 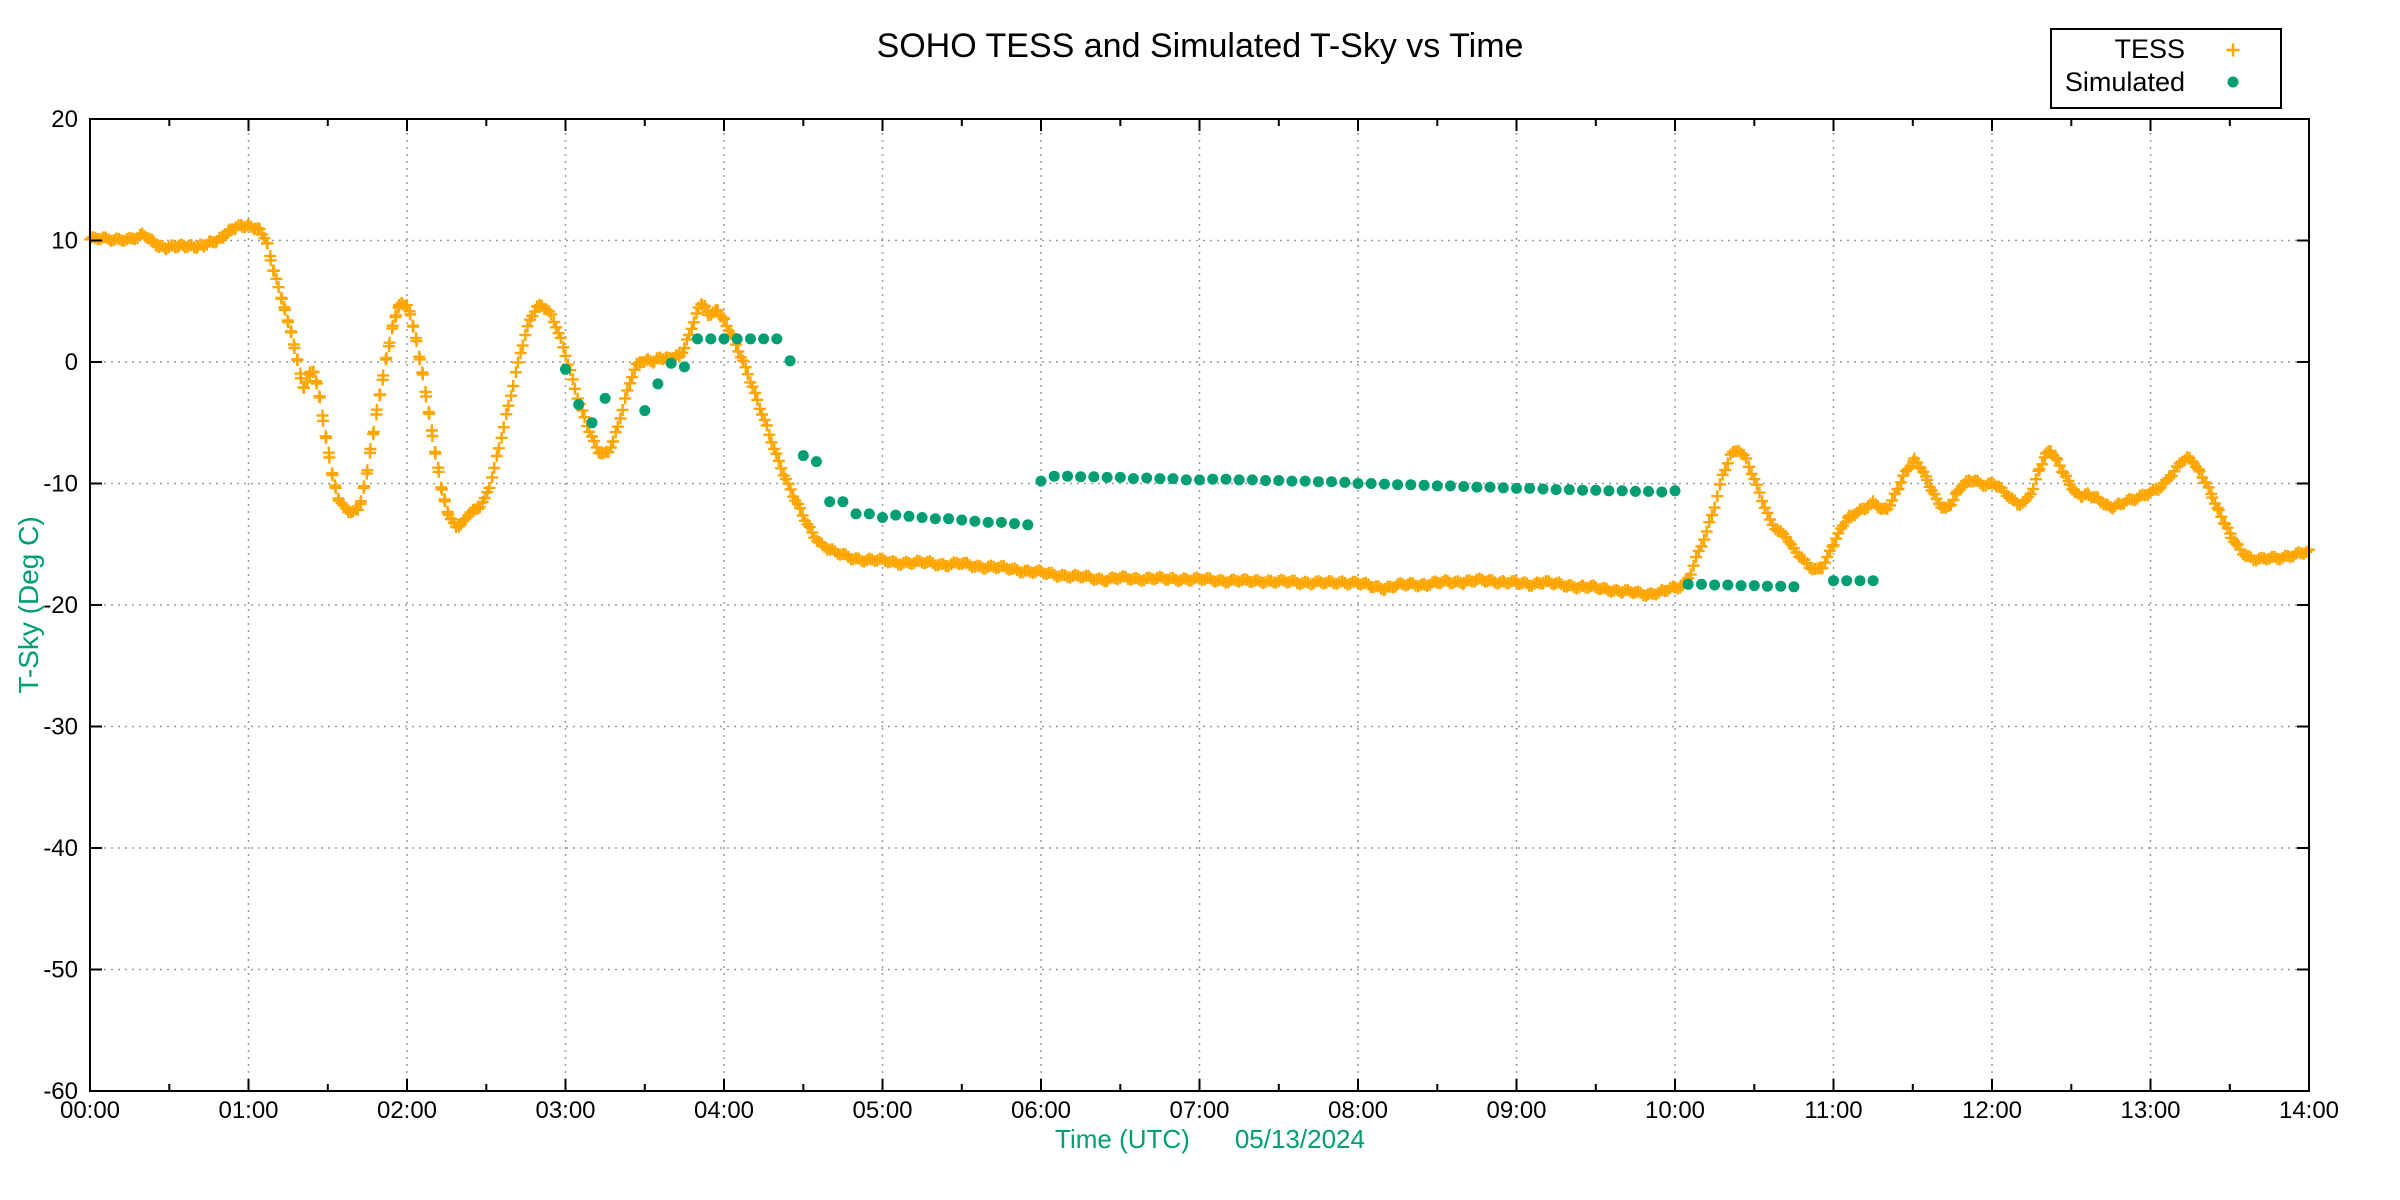 I want to click on x-tick-label: 01:00, so click(x=248, y=1110).